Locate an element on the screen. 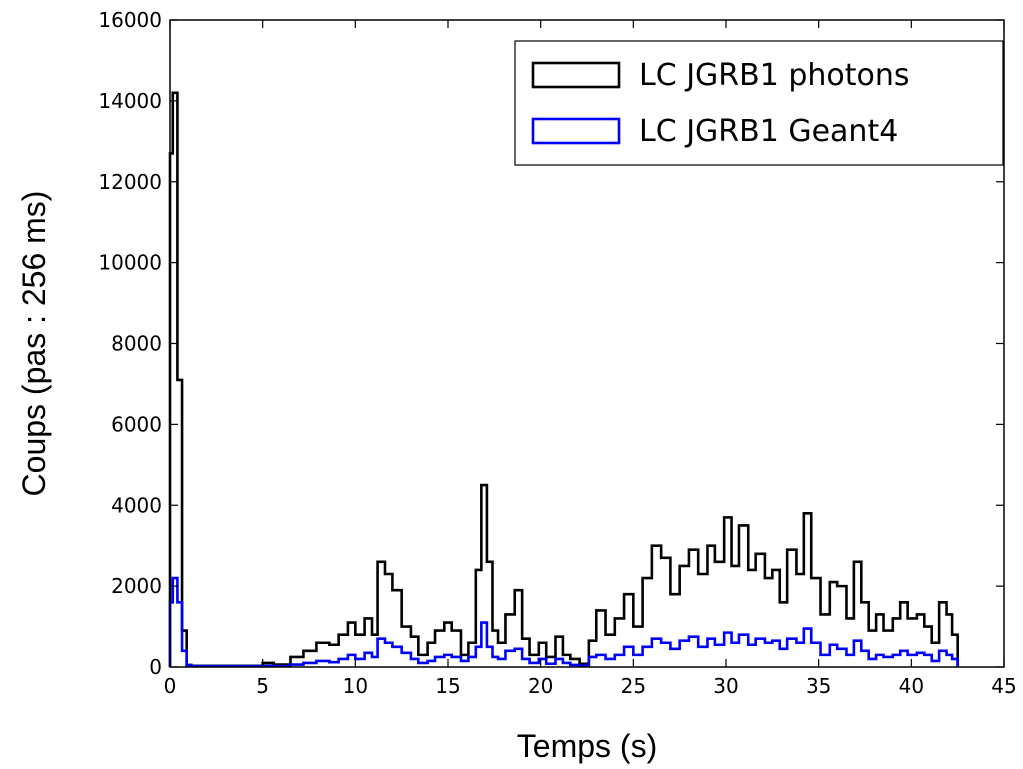 This screenshot has width=1023, height=769. legend-label: LC JGRB1 Geant4 is located at coordinates (768, 131).